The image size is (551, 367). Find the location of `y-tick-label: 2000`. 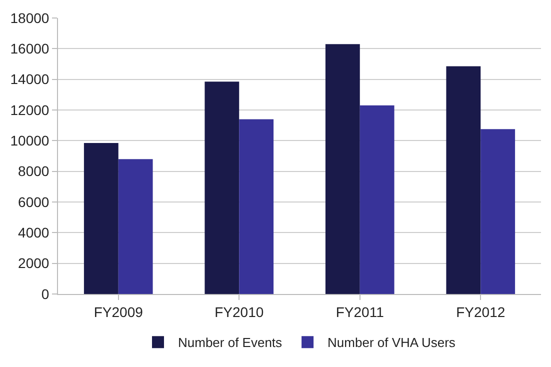

y-tick-label: 2000 is located at coordinates (34, 263).